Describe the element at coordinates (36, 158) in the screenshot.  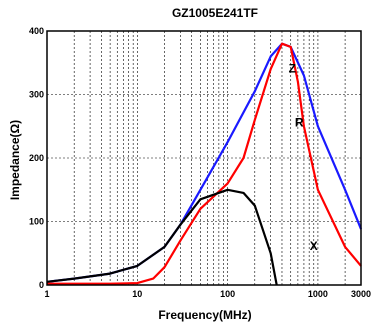
I see `y-tick-label: 200` at that location.